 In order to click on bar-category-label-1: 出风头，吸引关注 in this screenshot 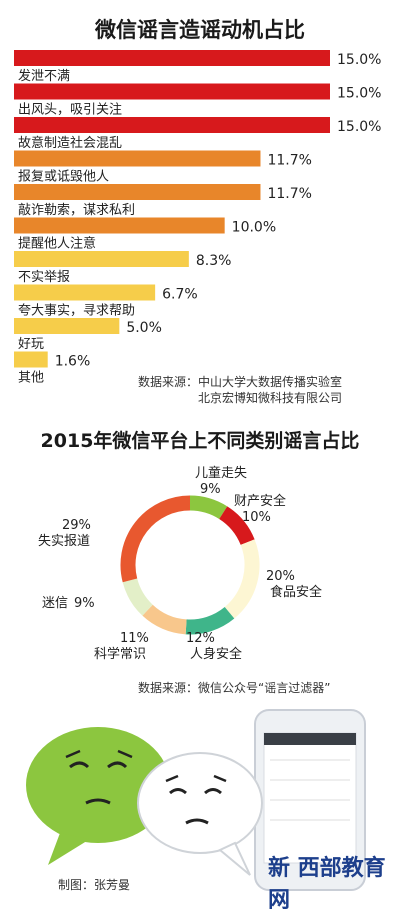, I will do `click(70, 110)`.